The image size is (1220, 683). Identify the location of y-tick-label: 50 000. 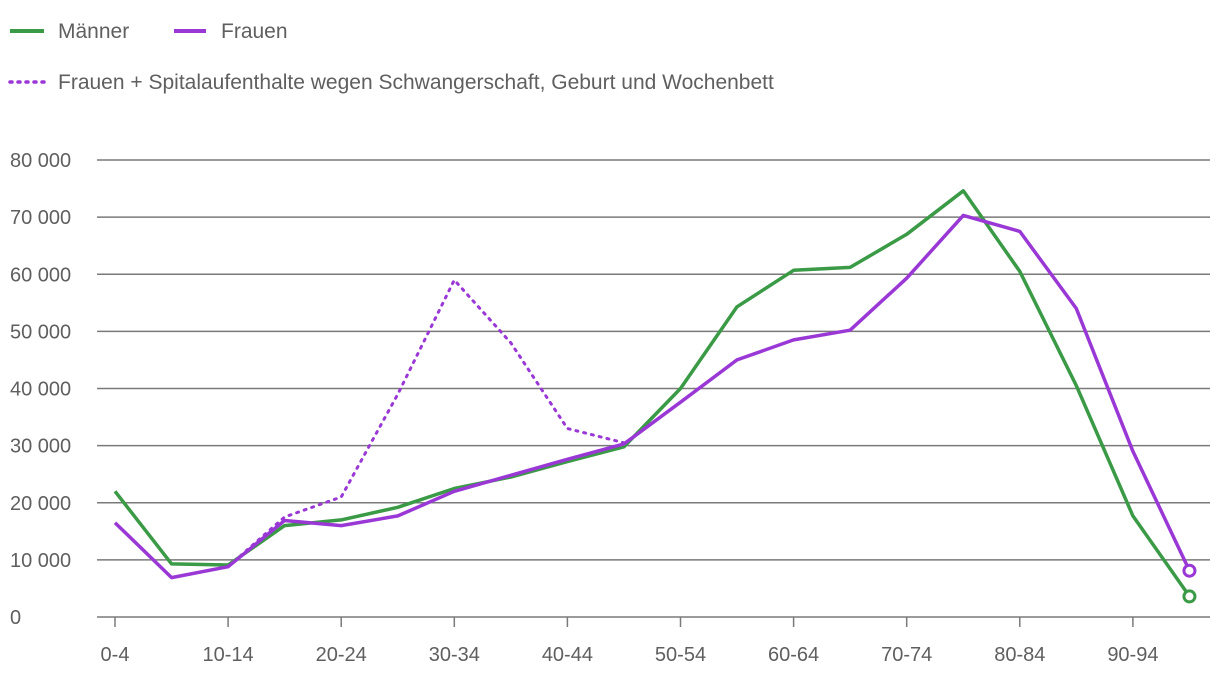
(40, 332).